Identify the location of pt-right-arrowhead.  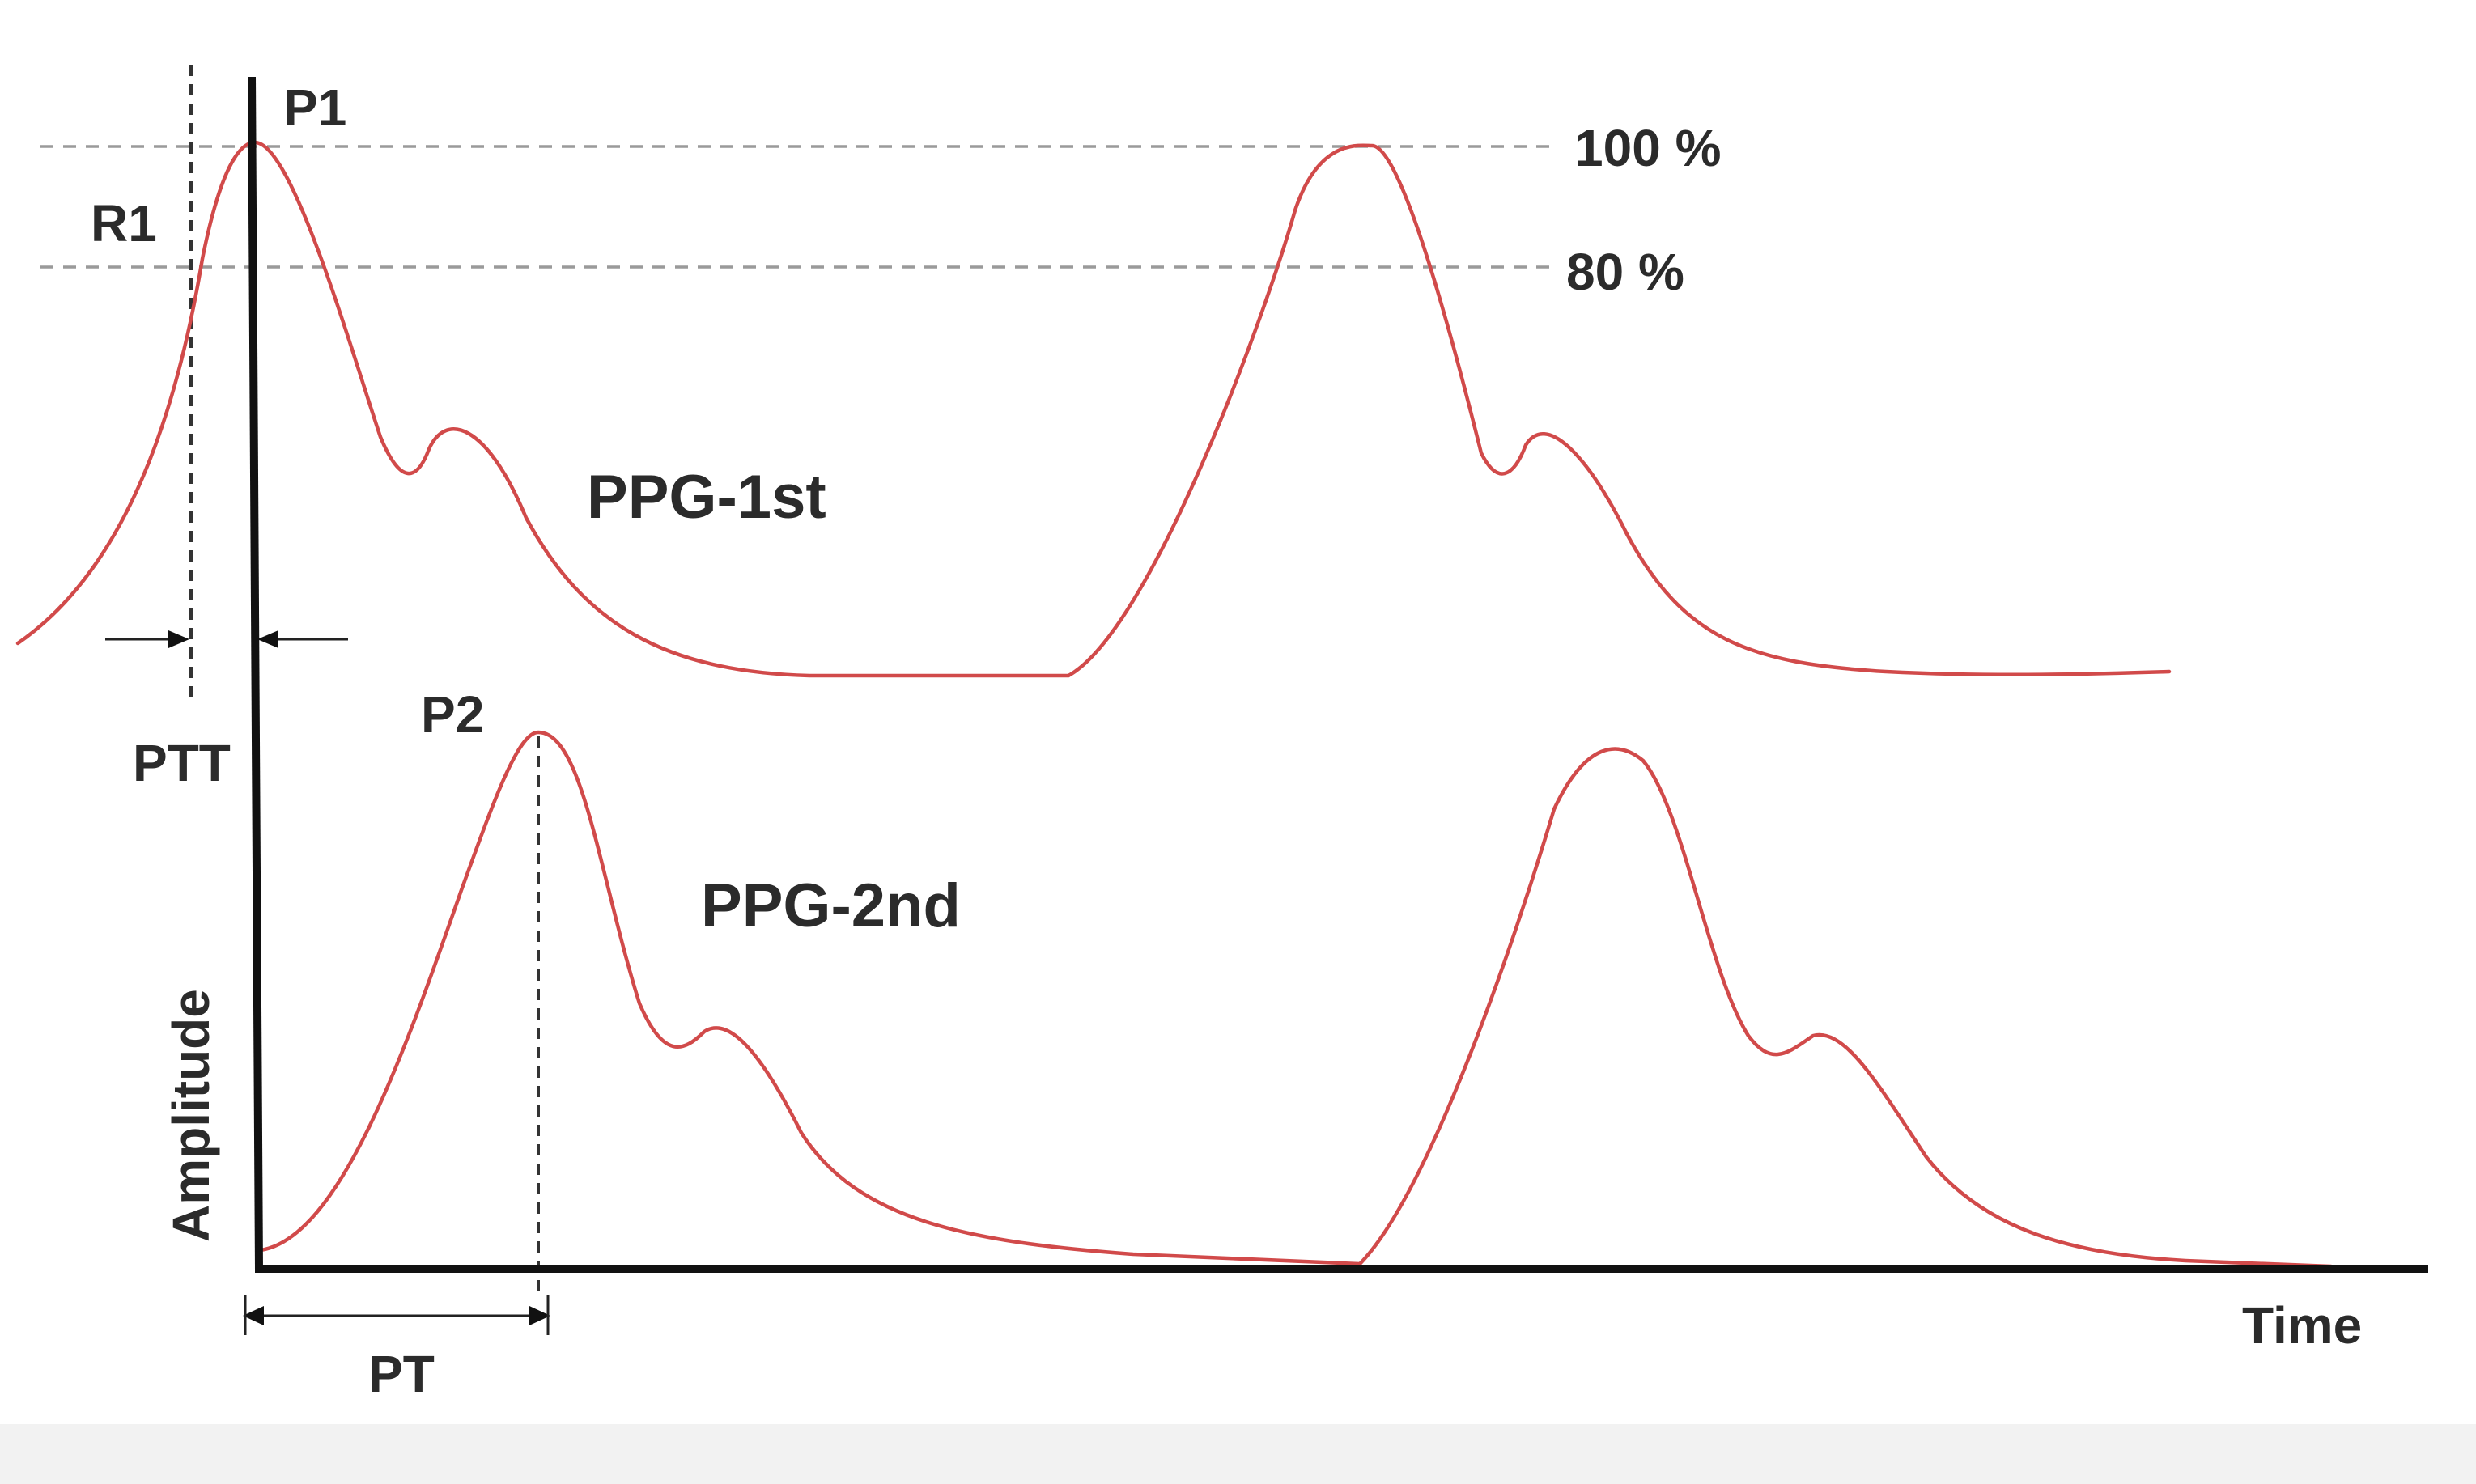
(539, 1315).